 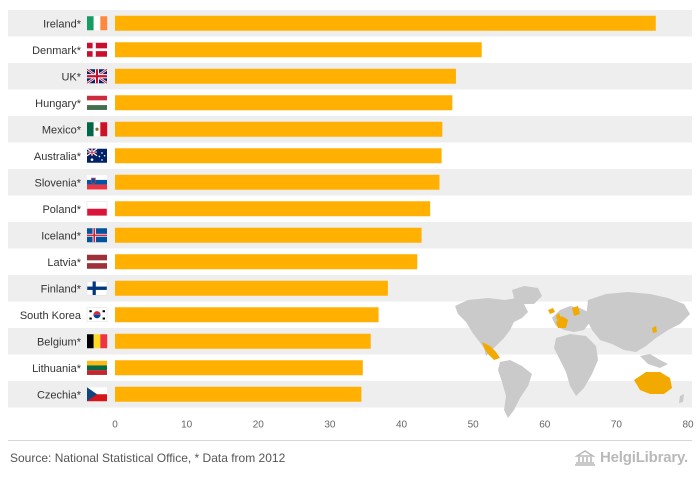 What do you see at coordinates (491, 327) in the screenshot?
I see `map-north-america` at bounding box center [491, 327].